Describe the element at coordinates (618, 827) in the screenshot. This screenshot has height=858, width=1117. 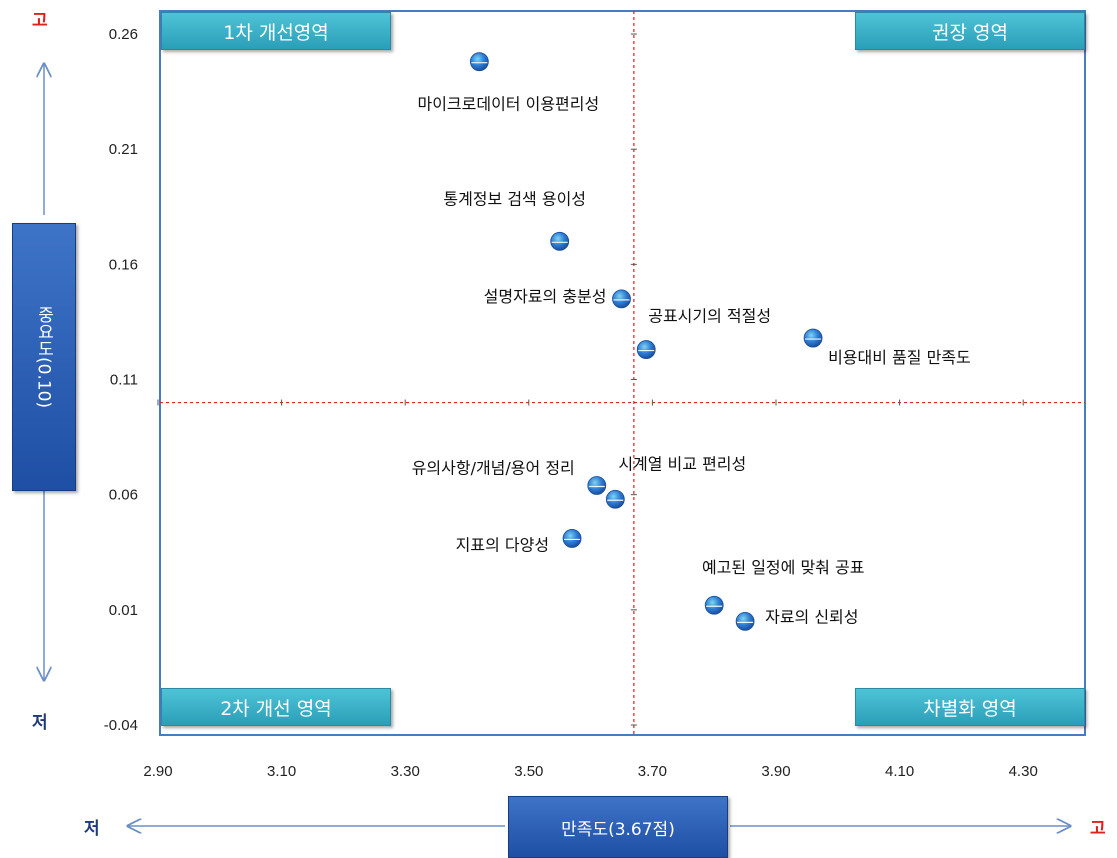
I see `x-axis-title: 만족도(3.67점)` at that location.